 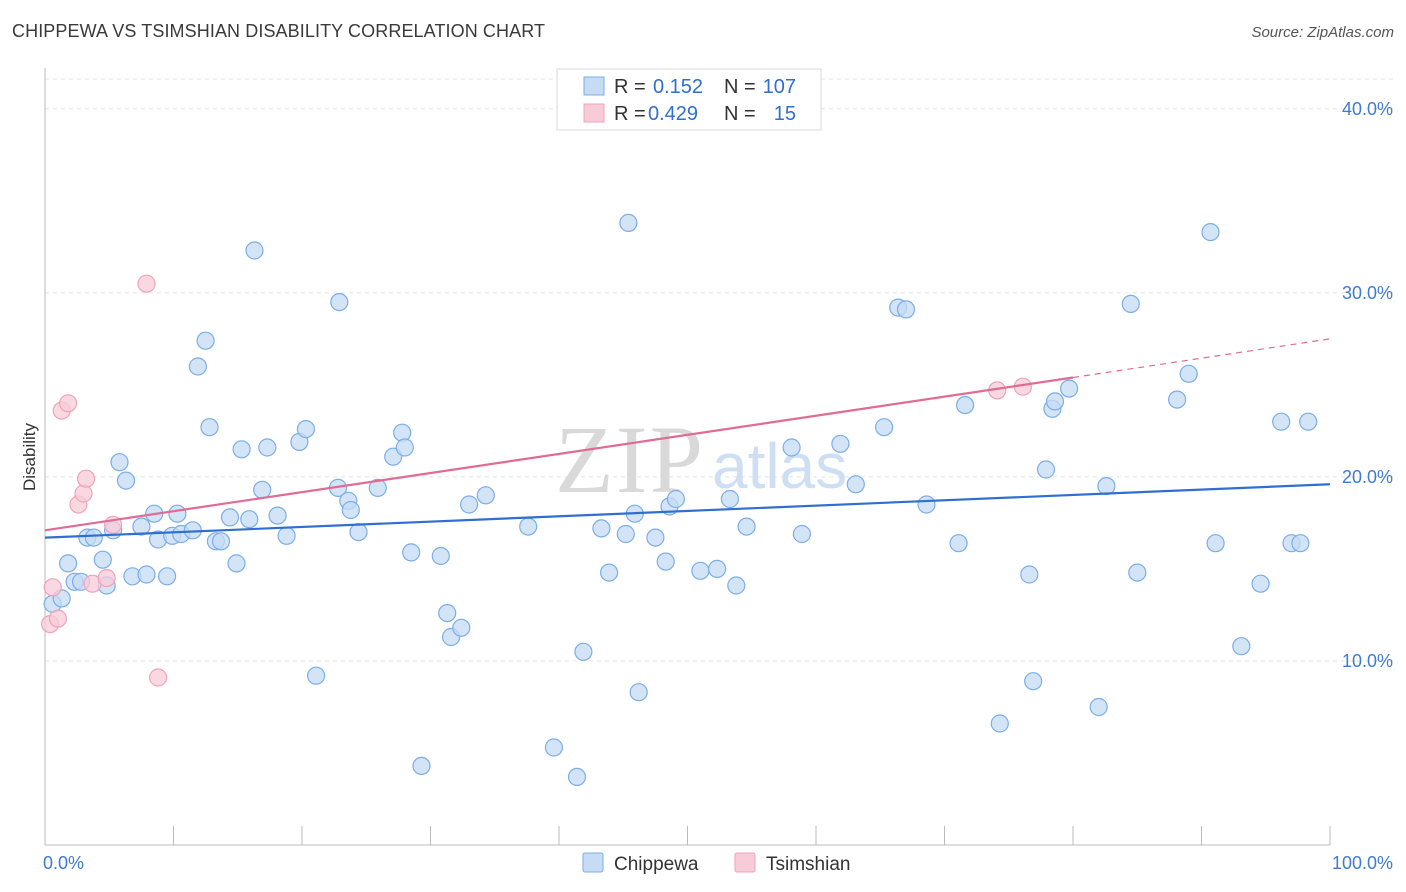 What do you see at coordinates (1367, 661) in the screenshot?
I see `y-tick-label: 10.0%` at bounding box center [1367, 661].